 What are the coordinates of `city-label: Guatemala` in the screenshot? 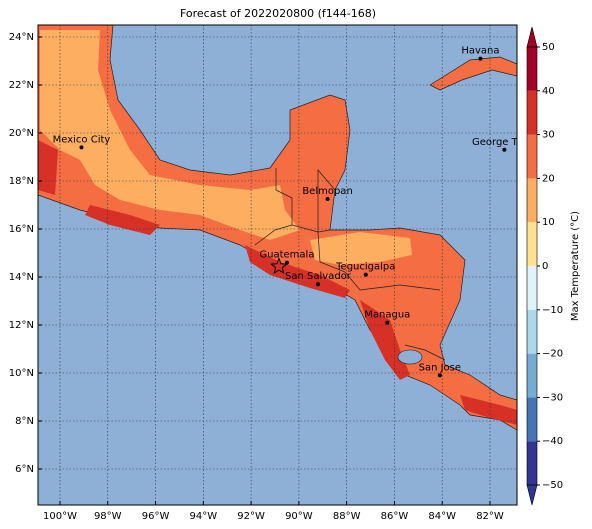 It's located at (286, 255).